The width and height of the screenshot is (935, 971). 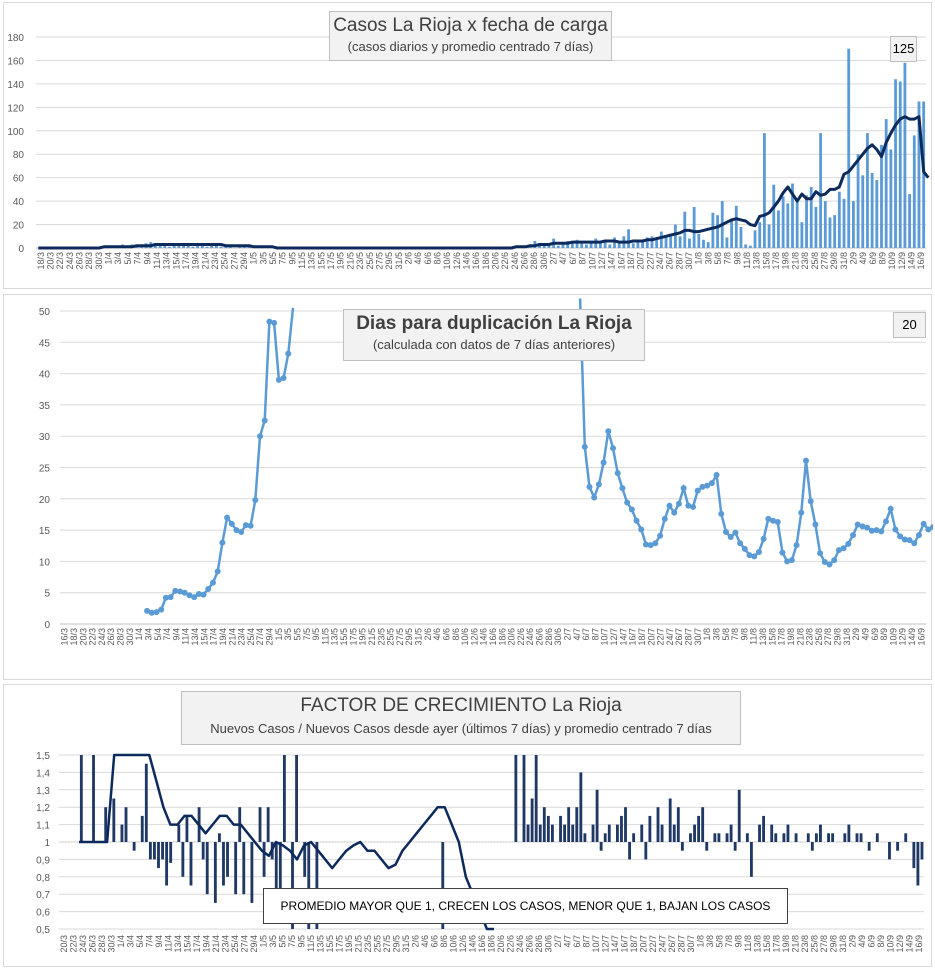 What do you see at coordinates (279, 634) in the screenshot?
I see `duplicacion-x-tick-label: 1/5` at bounding box center [279, 634].